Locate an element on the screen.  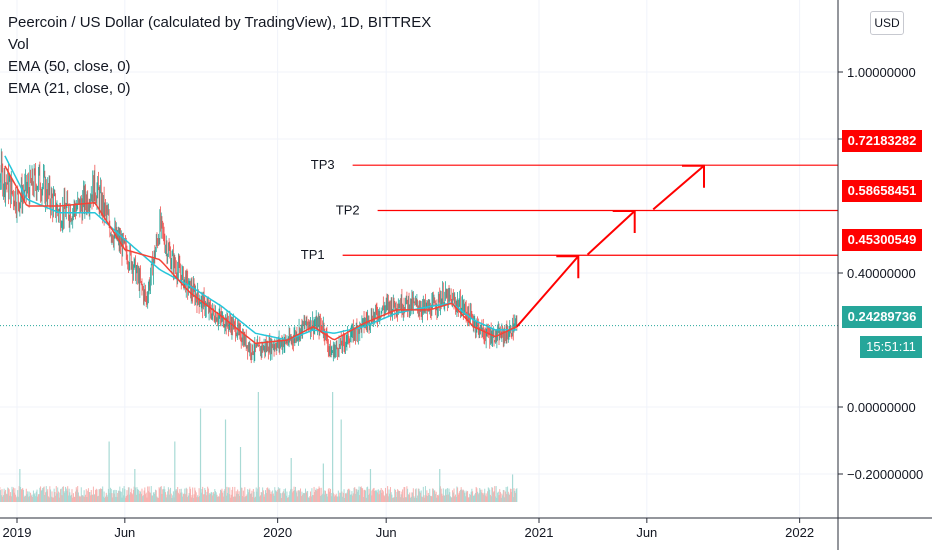
x-tick-label: 2020 is located at coordinates (277, 532).